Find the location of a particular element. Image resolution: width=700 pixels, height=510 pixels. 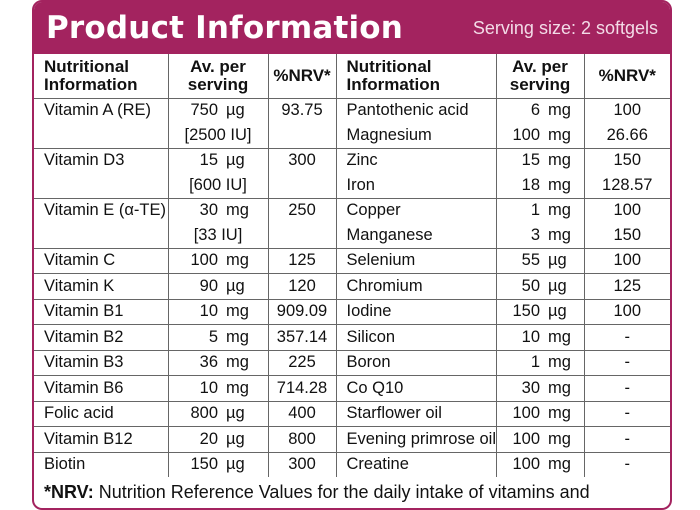

table-row: Vitamin B2 5 mg 357.14 Silicon 10 mg - is located at coordinates (352, 337).